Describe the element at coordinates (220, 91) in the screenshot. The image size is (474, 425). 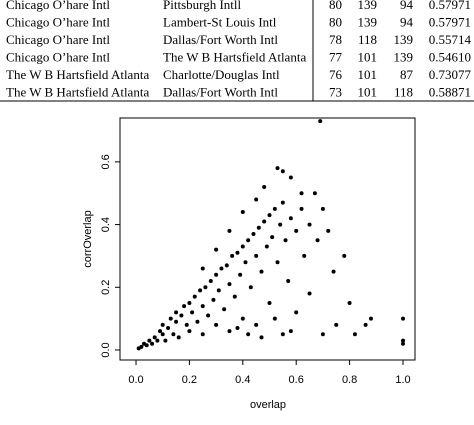
I see `table-cell: Dallas/Fort Worth Intl` at that location.